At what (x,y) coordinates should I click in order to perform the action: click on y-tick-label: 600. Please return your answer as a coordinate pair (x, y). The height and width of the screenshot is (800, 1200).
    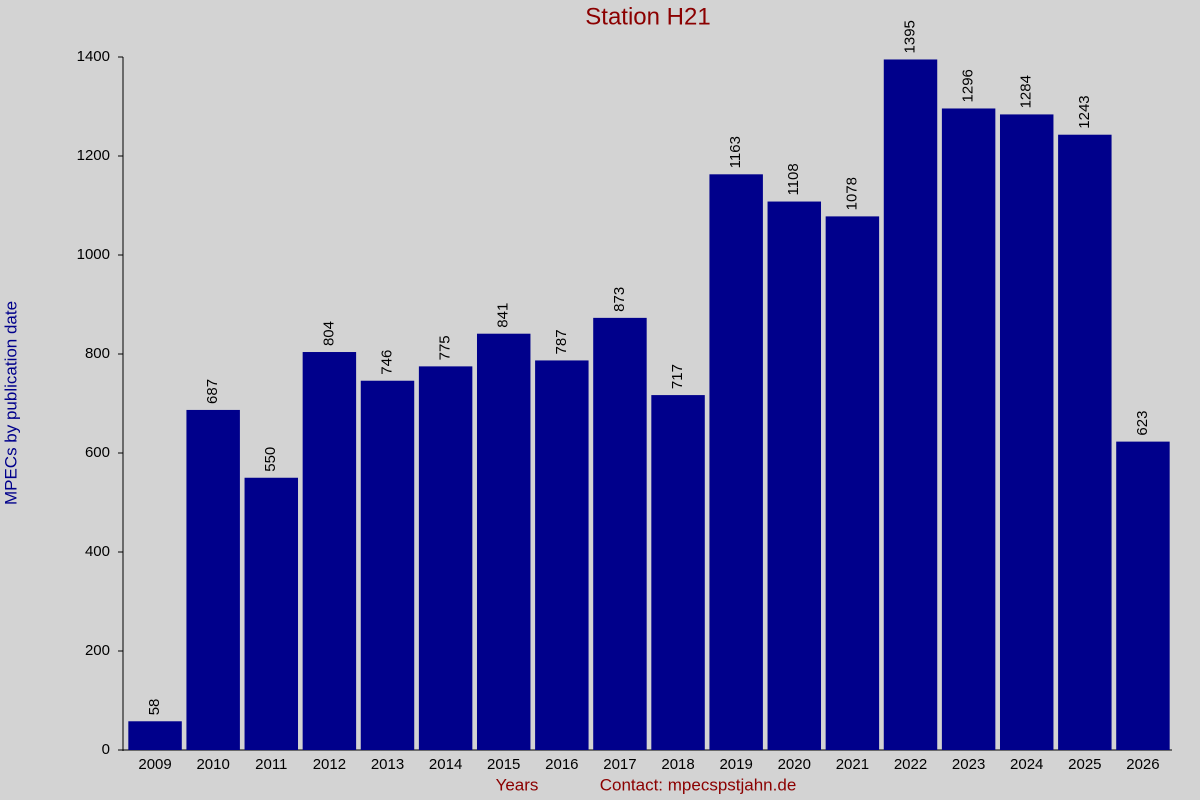
    Looking at the image, I should click on (97, 452).